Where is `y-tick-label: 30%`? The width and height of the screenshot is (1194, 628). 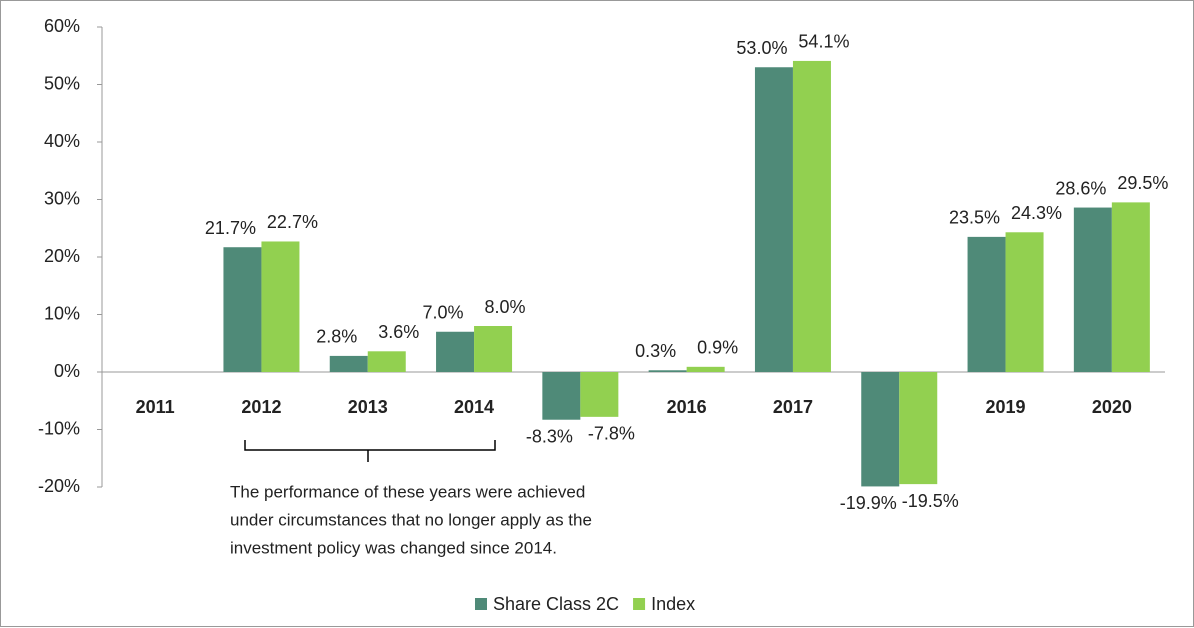
y-tick-label: 30% is located at coordinates (62, 198).